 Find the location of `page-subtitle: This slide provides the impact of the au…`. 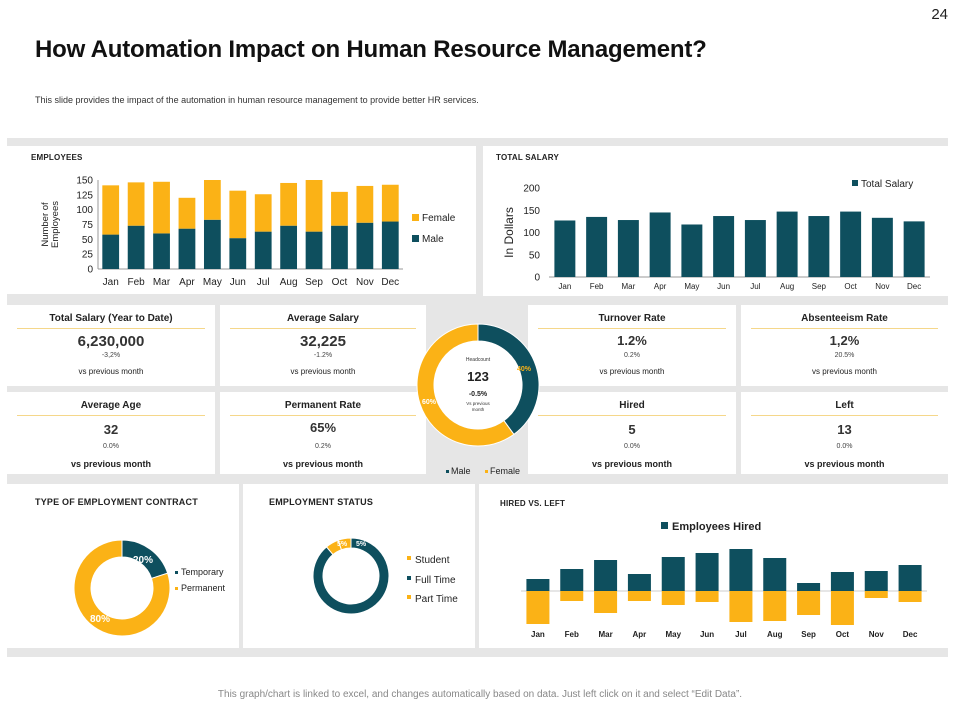

page-subtitle: This slide provides the impact of the au… is located at coordinates (257, 100).